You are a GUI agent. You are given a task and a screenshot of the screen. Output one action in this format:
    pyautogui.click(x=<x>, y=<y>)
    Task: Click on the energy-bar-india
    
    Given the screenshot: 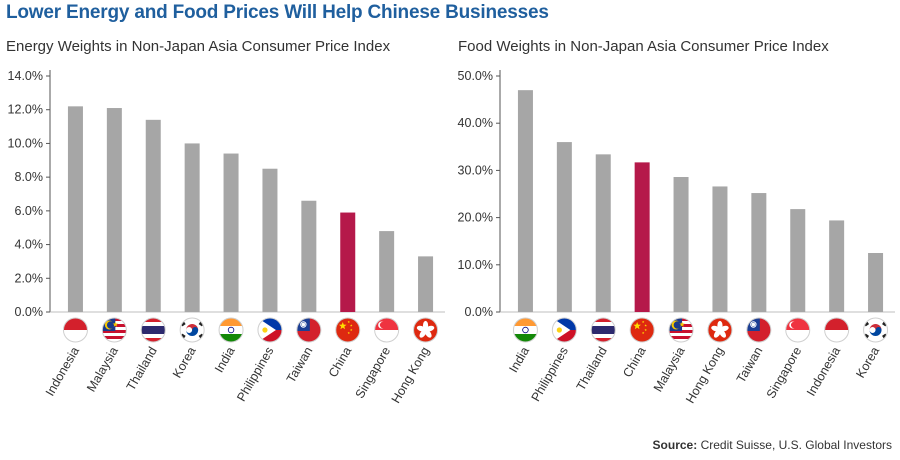 What is the action you would take?
    pyautogui.click(x=231, y=232)
    